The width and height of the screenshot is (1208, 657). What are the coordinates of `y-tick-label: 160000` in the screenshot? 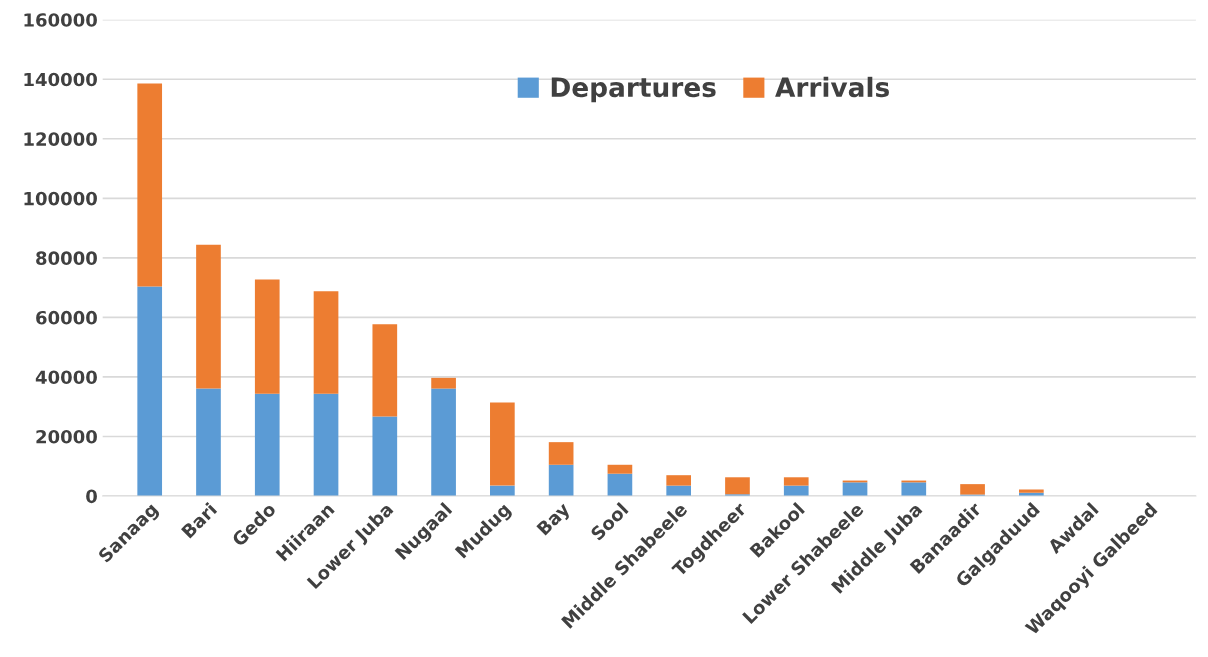 It's located at (60, 20).